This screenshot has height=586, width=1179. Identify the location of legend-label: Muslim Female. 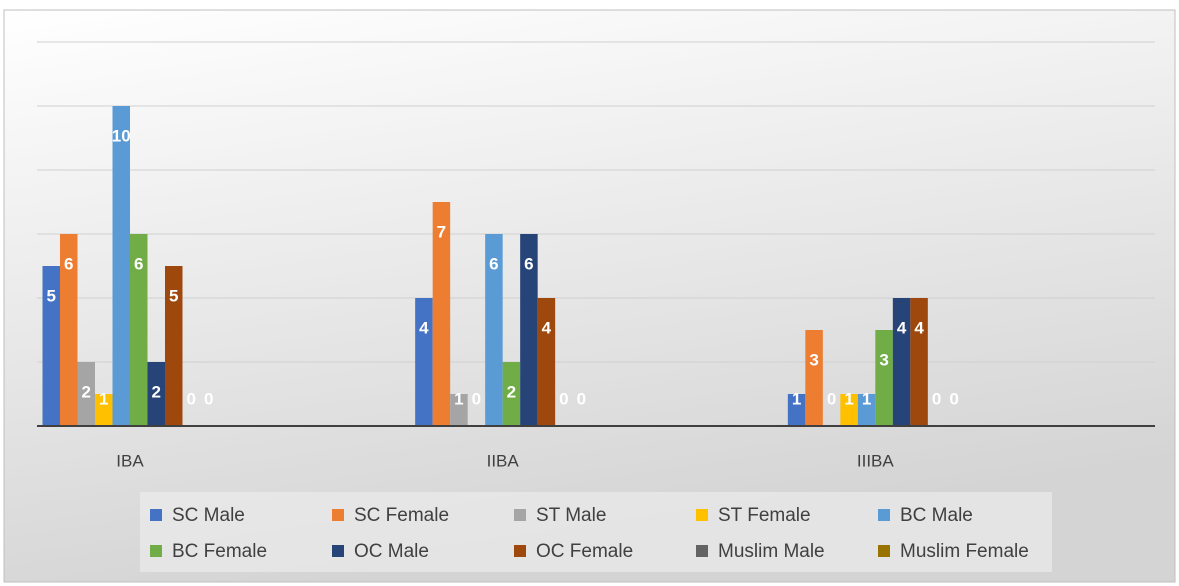
(964, 551).